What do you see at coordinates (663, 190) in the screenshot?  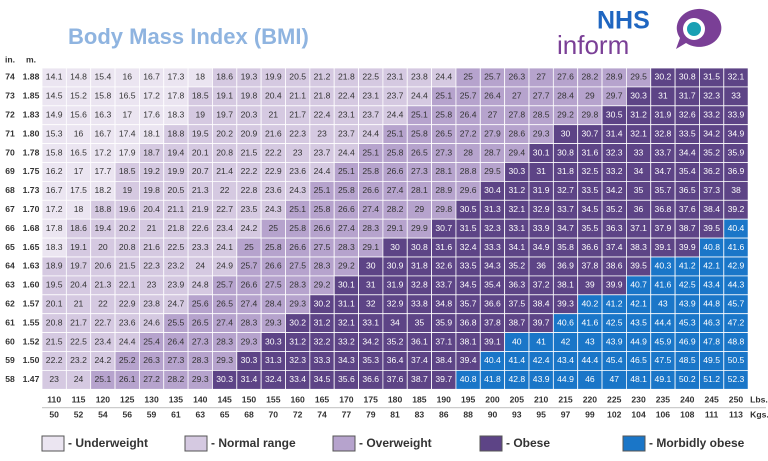 I see `bmi-value: 35.7` at bounding box center [663, 190].